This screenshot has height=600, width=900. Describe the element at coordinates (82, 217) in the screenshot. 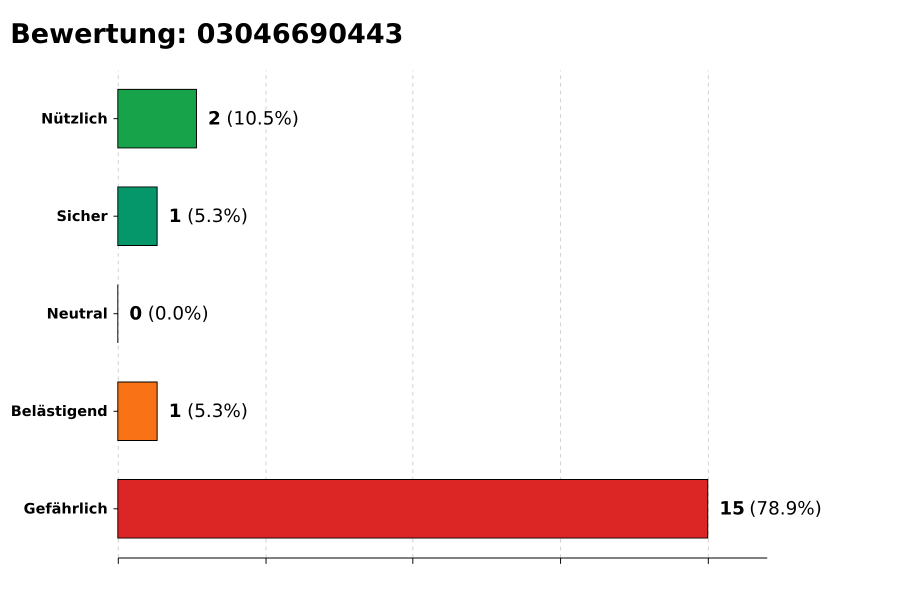

I see `y-tick-label: Sicher` at that location.